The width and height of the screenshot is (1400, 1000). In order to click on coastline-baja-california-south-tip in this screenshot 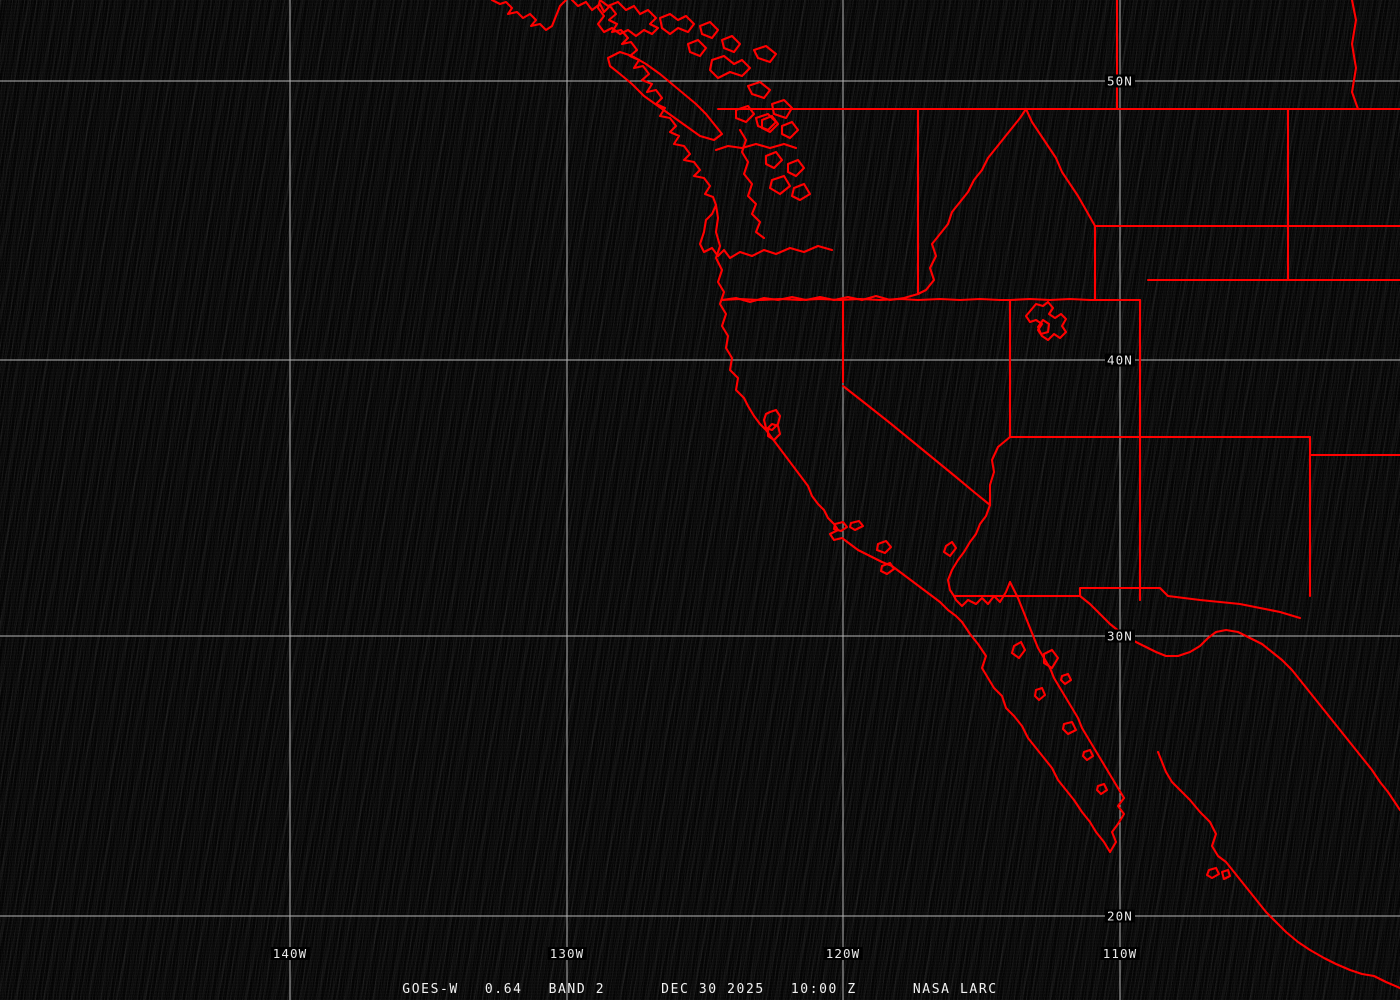, I will do `click(1117, 825)`.